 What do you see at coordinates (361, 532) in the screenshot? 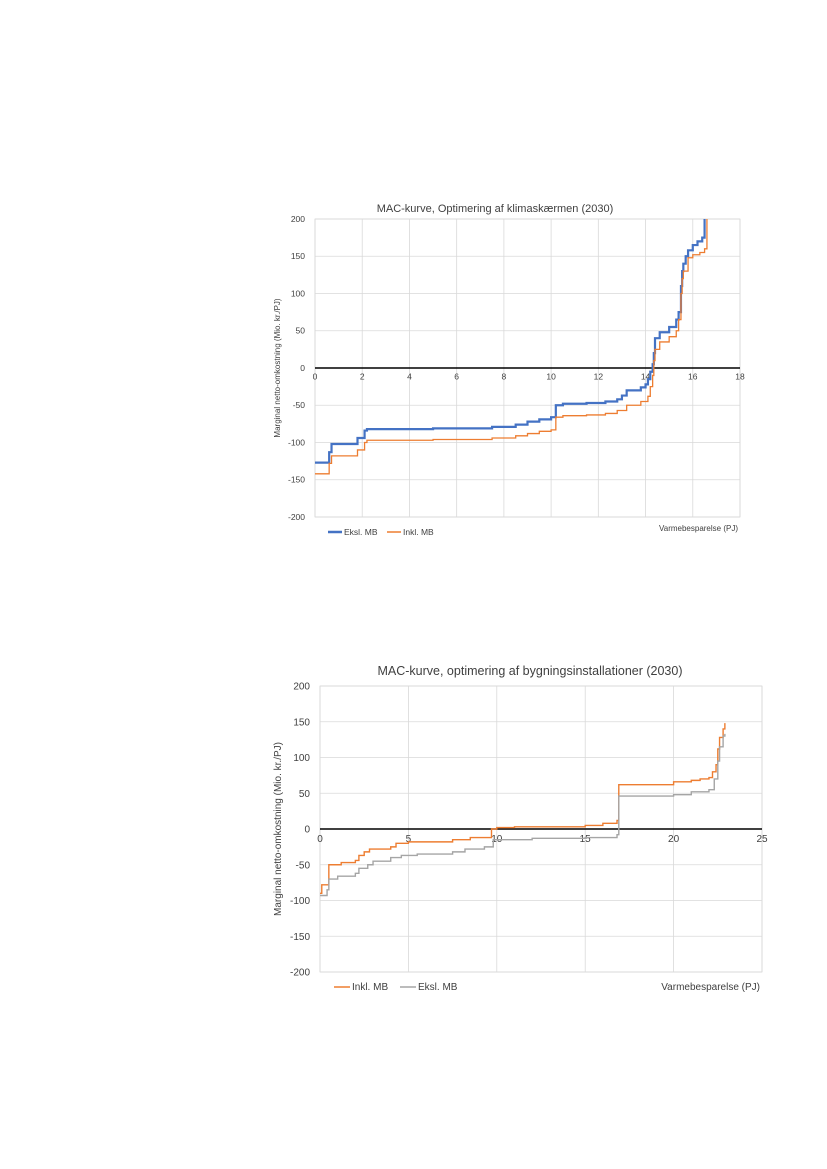
I see `chart1-legend-label-eksl: Eksl. MB` at bounding box center [361, 532].